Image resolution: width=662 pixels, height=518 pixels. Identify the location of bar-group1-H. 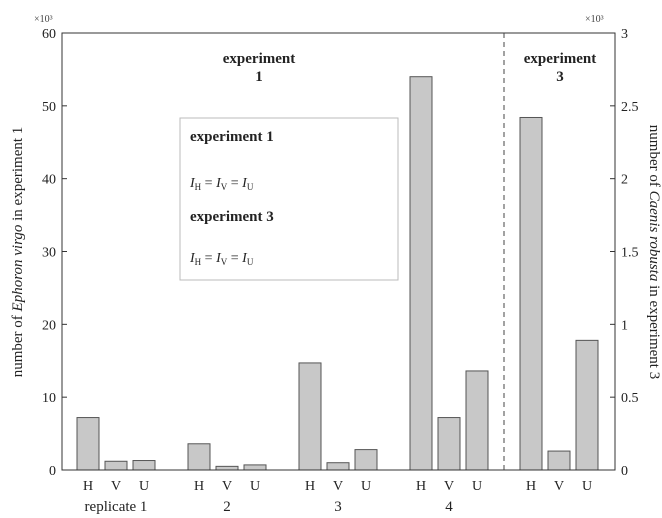
(88, 444).